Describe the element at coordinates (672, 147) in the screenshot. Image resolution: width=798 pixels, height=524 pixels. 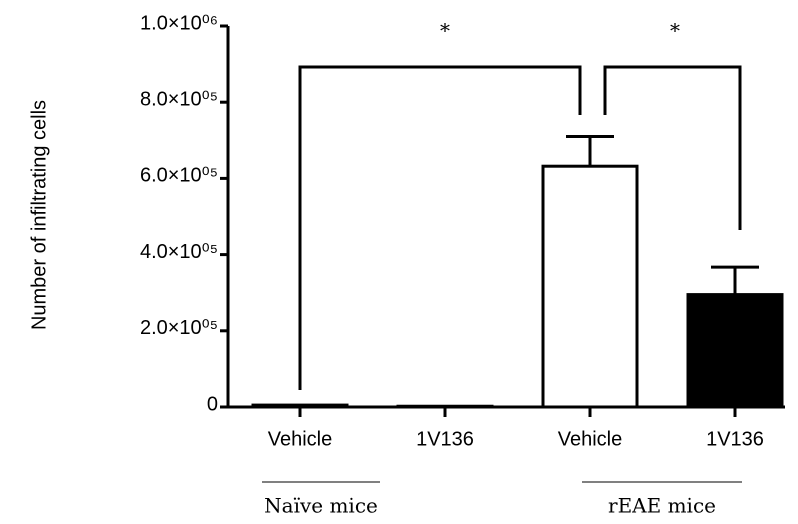
I see `significance-bracket` at that location.